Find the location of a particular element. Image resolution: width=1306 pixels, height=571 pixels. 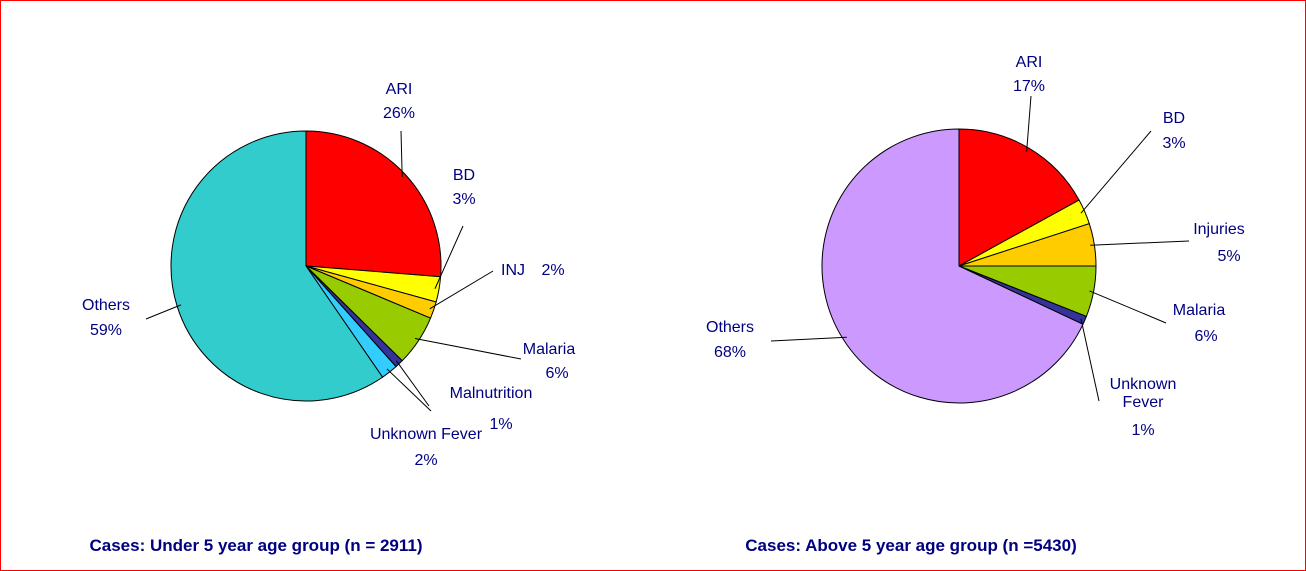

chart-title: Cases: Under 5 year age group (n = 2911) is located at coordinates (256, 545).